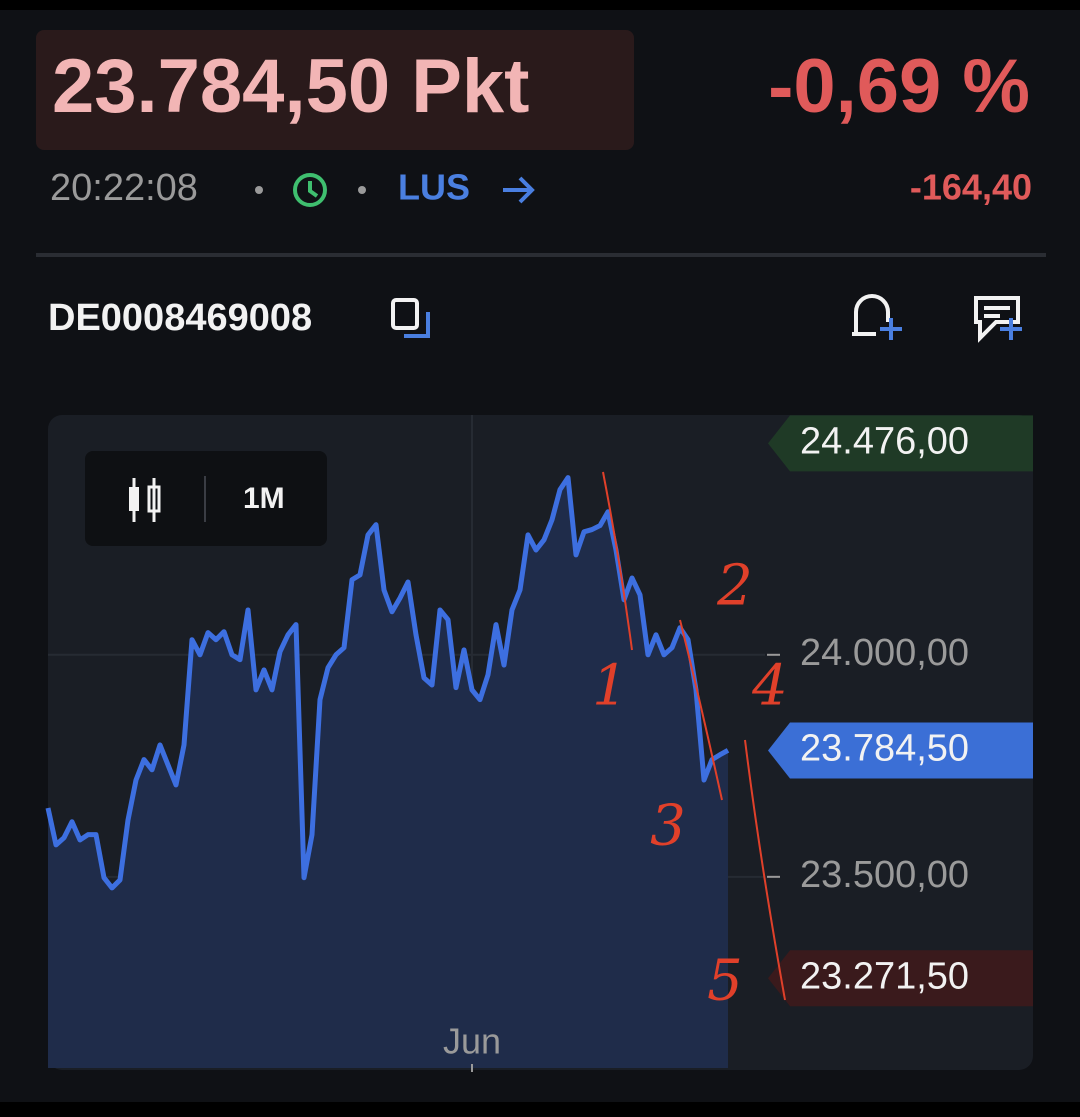 The width and height of the screenshot is (1080, 1117). Describe the element at coordinates (884, 653) in the screenshot. I see `y-tick-label: 24.000,00` at that location.